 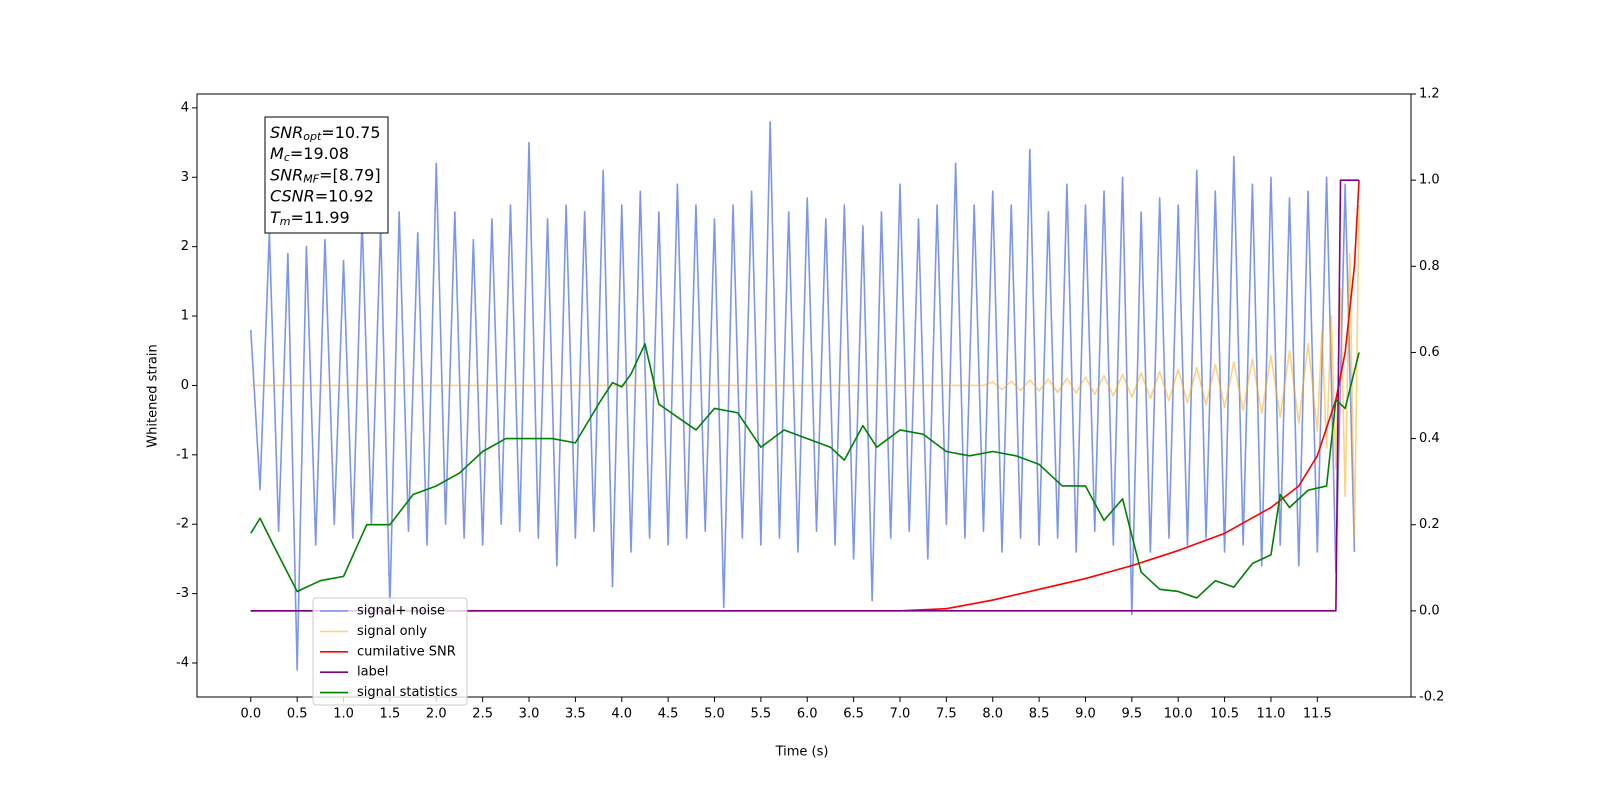 I want to click on x-tick-label: 11.5, so click(x=1317, y=714).